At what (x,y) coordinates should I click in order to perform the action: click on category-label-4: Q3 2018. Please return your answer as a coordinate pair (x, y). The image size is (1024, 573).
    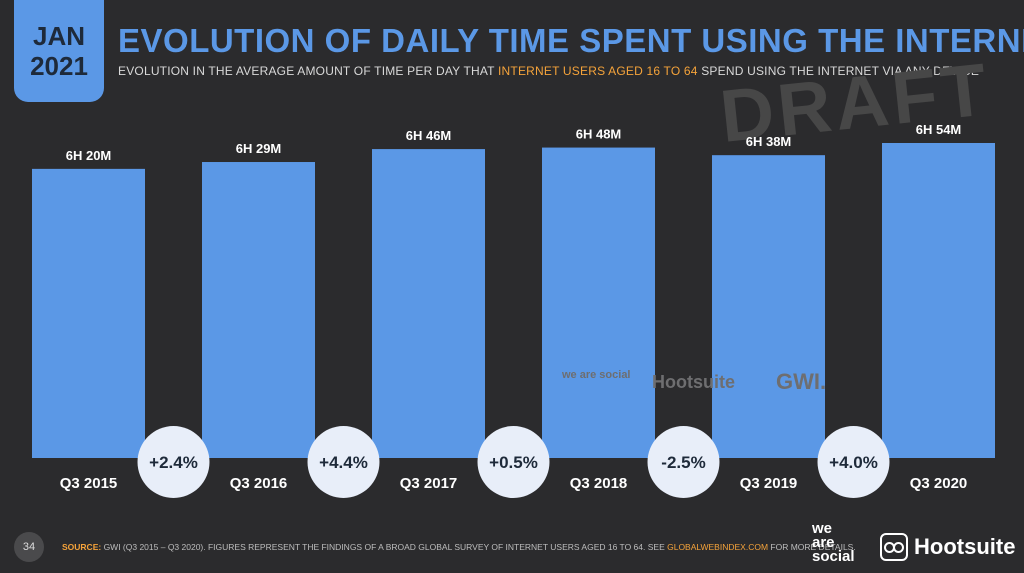
    Looking at the image, I should click on (599, 483).